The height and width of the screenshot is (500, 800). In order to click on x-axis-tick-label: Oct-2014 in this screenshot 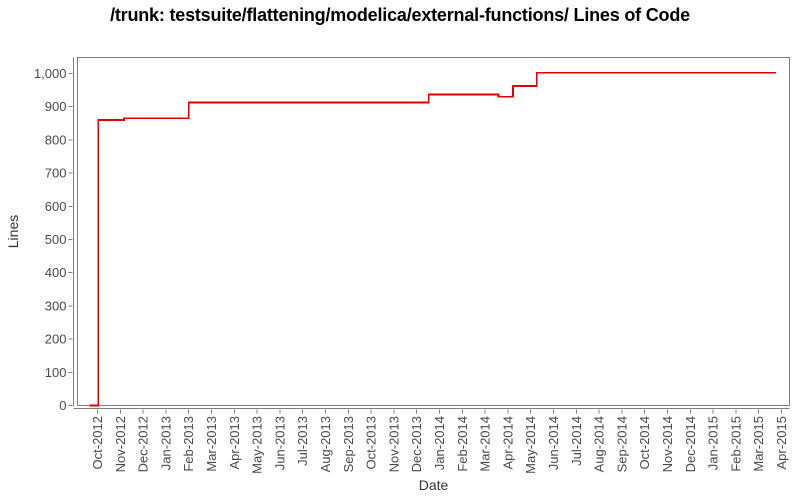, I will do `click(644, 442)`.